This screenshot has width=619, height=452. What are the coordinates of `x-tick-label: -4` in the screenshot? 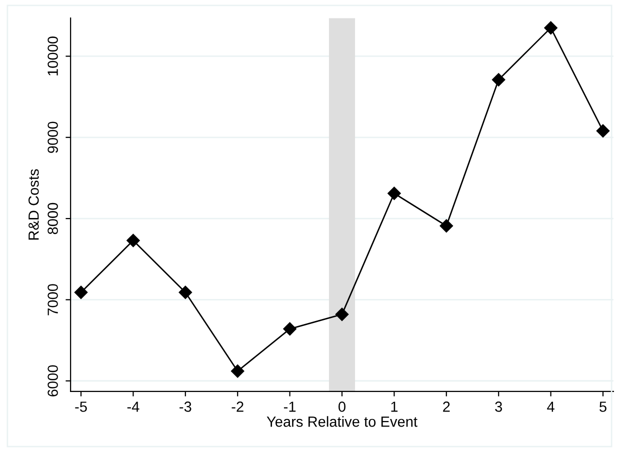 It's located at (133, 407).